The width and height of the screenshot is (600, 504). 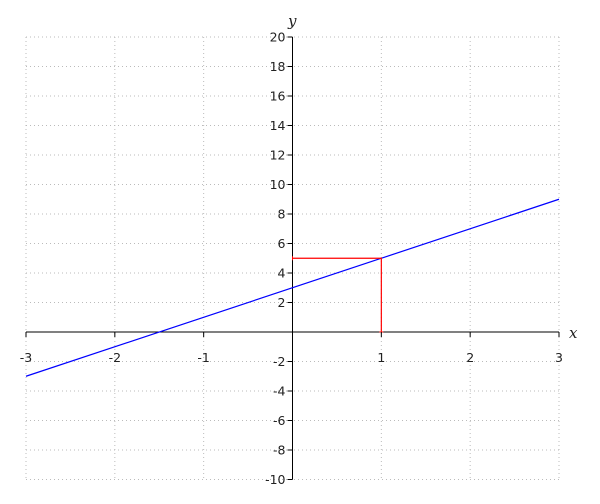 What do you see at coordinates (282, 214) in the screenshot?
I see `y-tick-label: 8` at bounding box center [282, 214].